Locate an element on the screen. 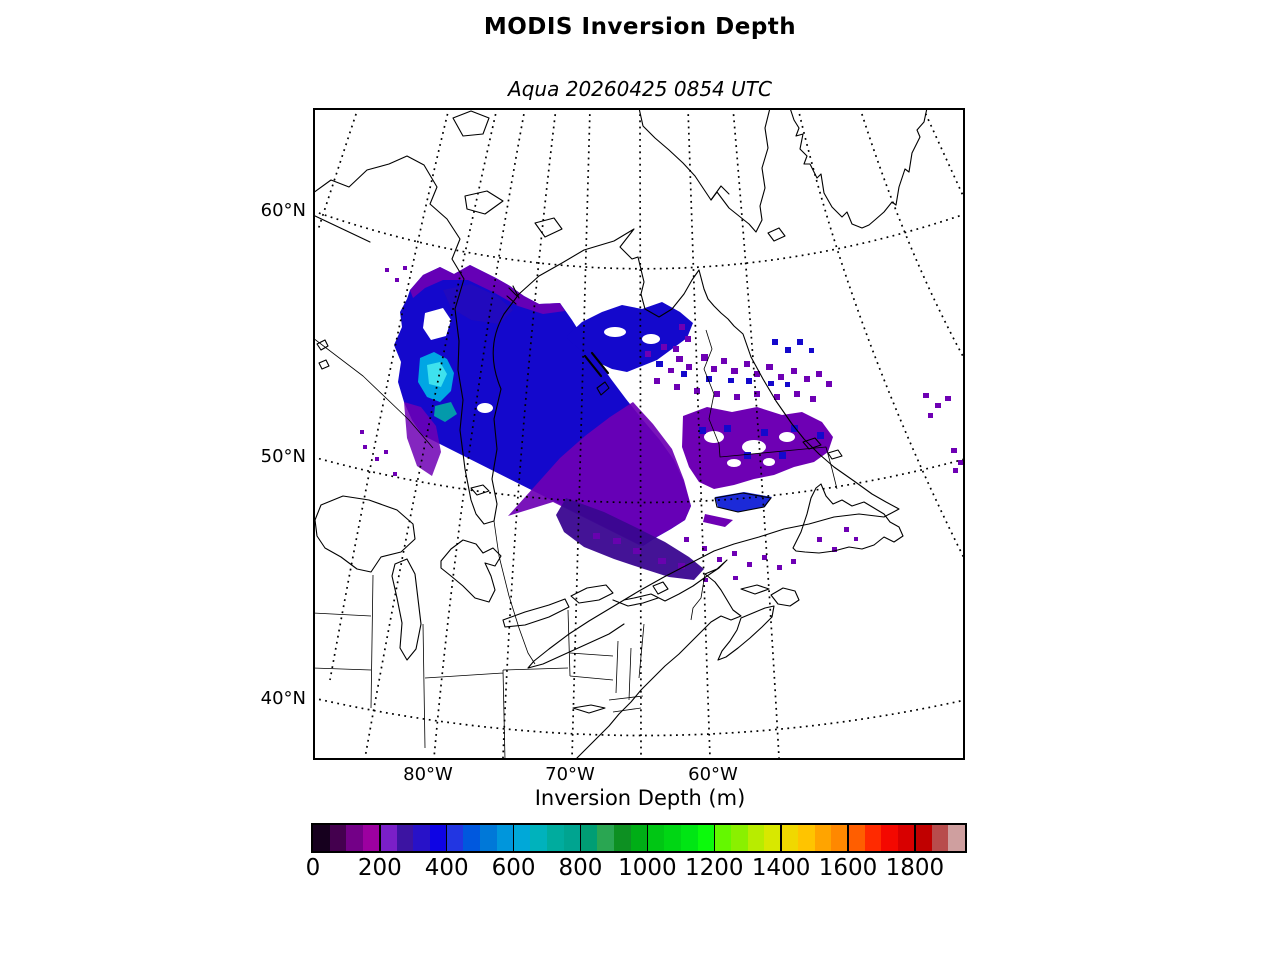 This screenshot has width=1280, height=960. lat-tick-60n: 60°N is located at coordinates (283, 210).